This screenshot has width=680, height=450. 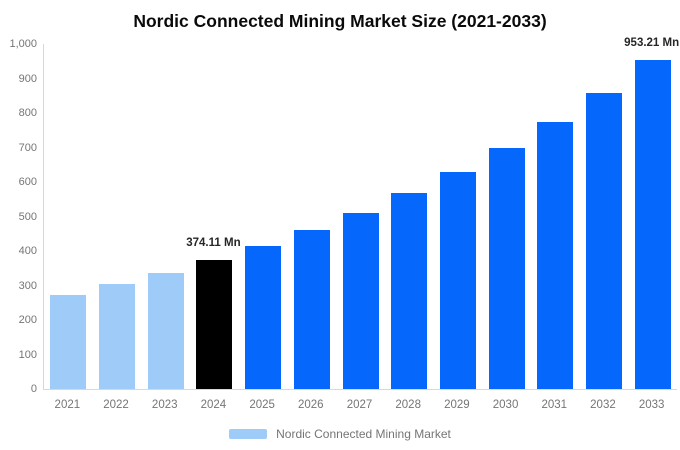 I want to click on y-tick-1000: 1,000, so click(x=23, y=44).